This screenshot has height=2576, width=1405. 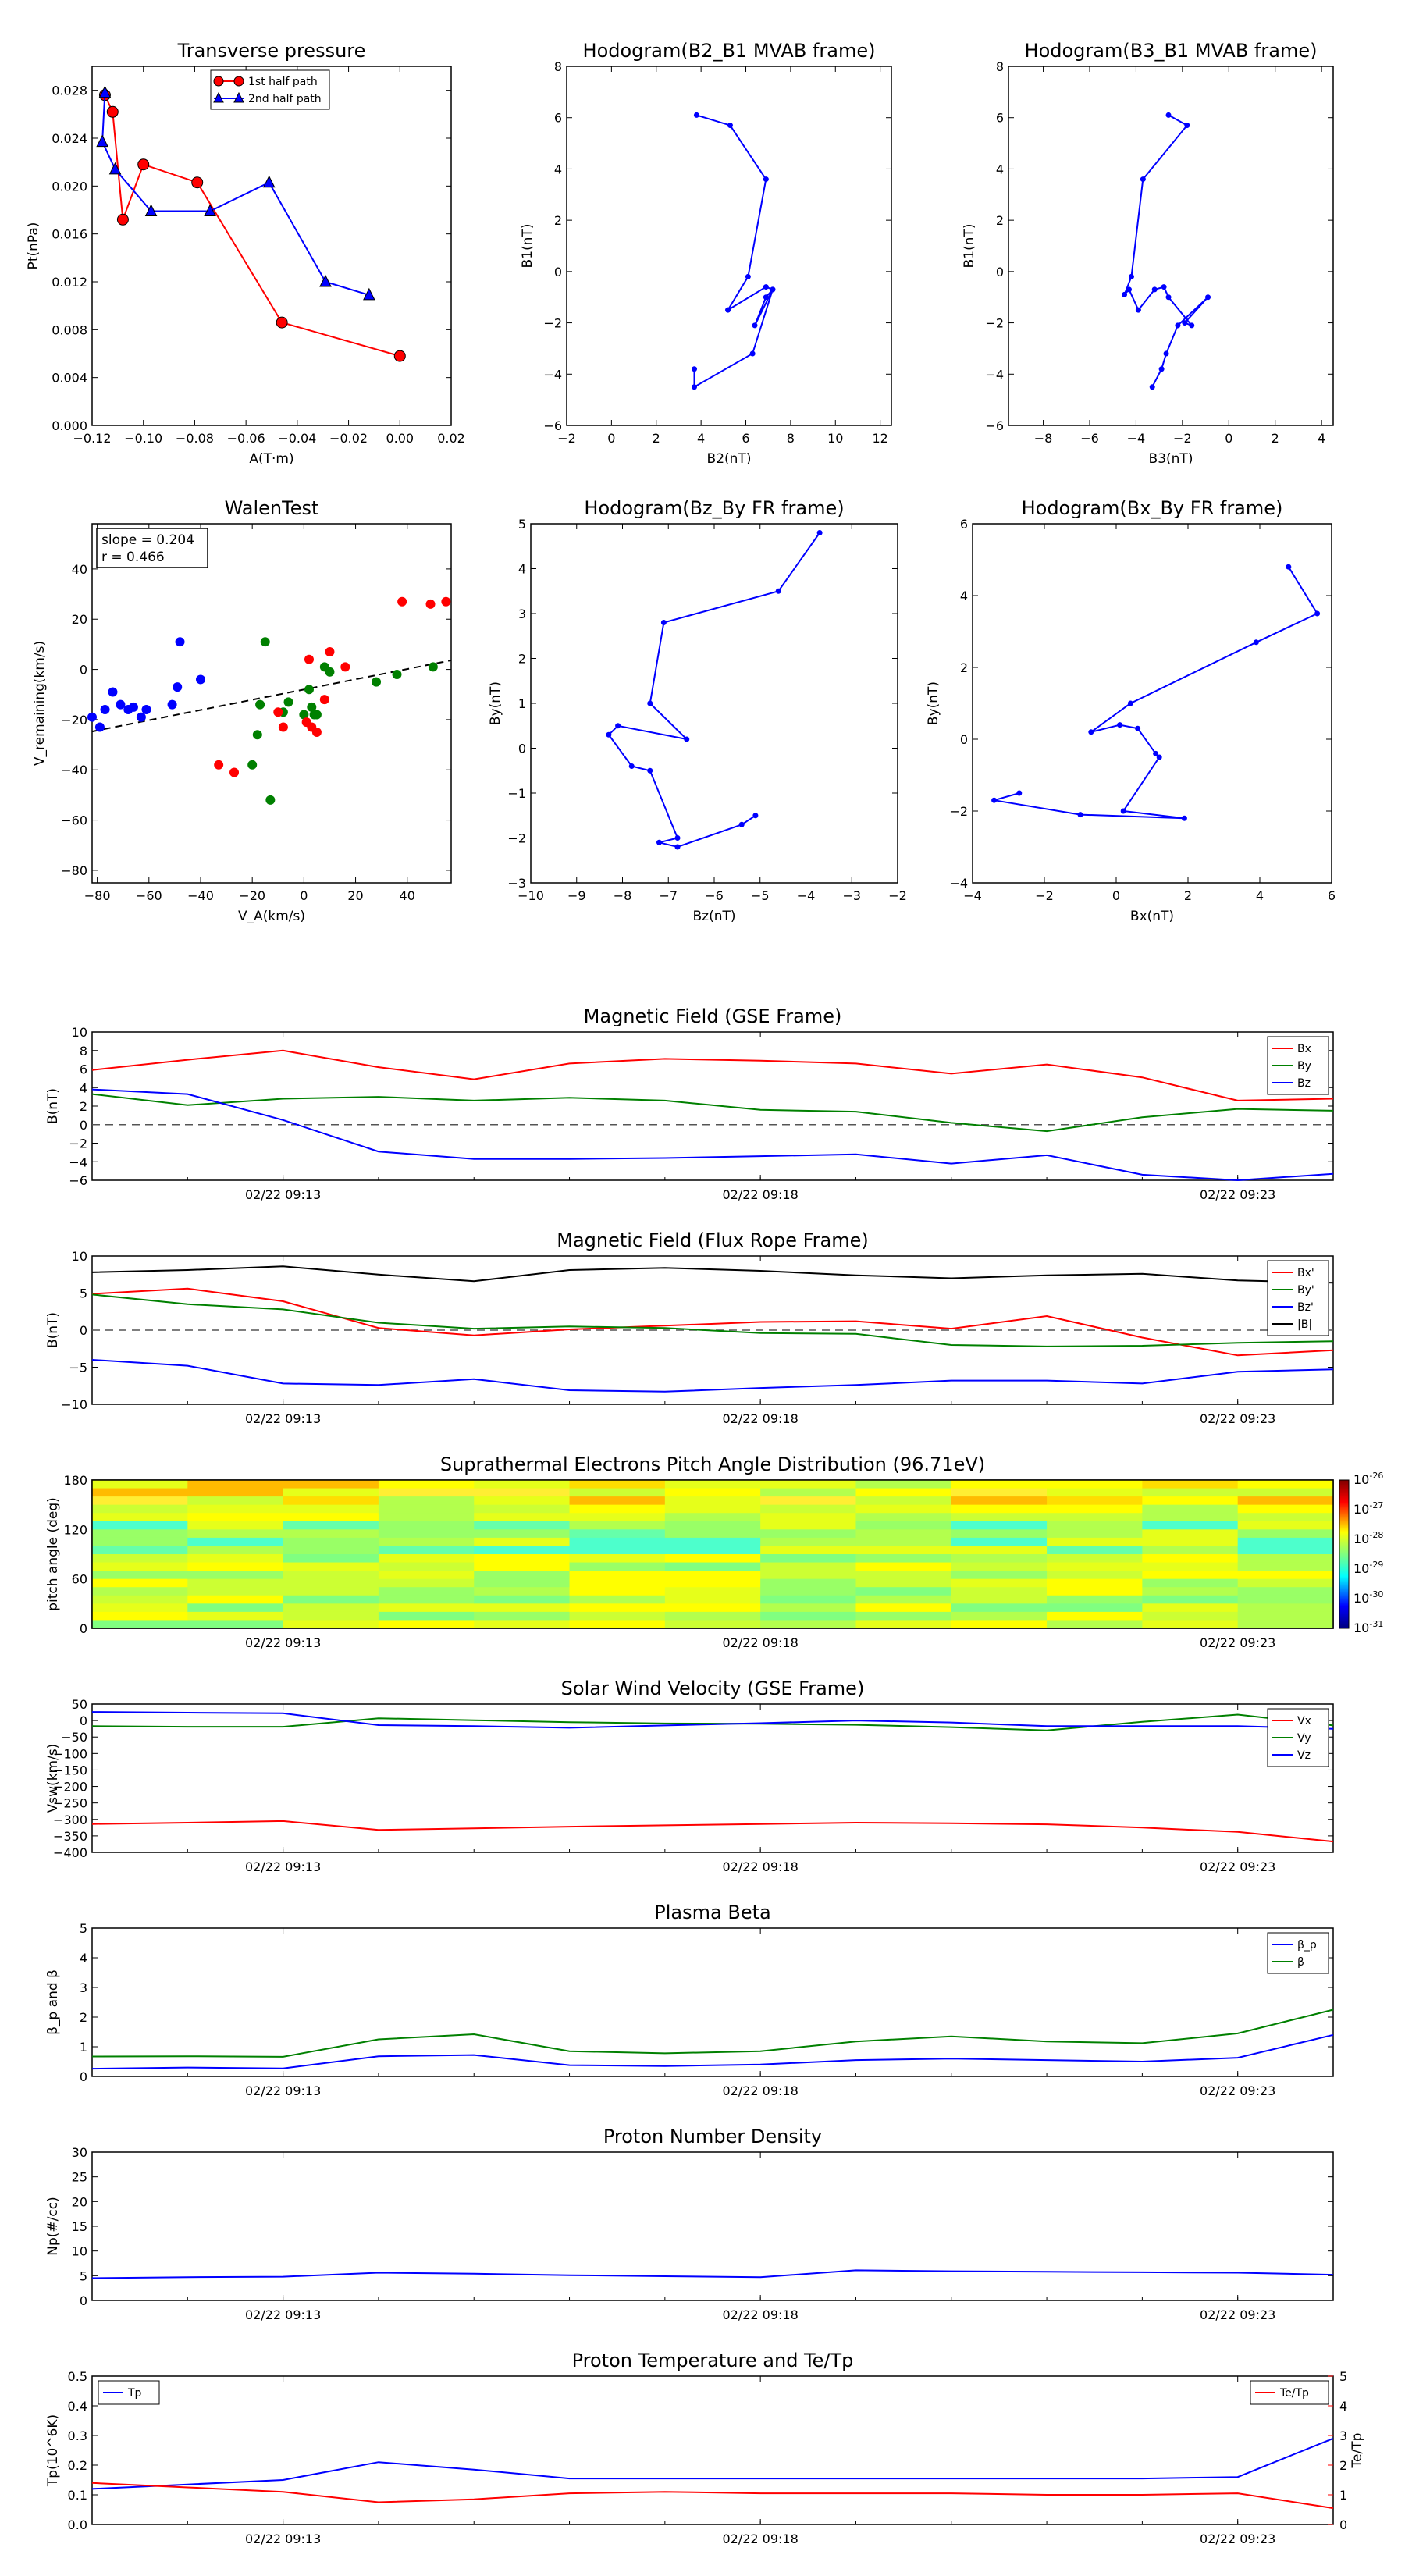 I want to click on chart-title: Magnetic Field (Flux Rope Frame), so click(x=713, y=1240).